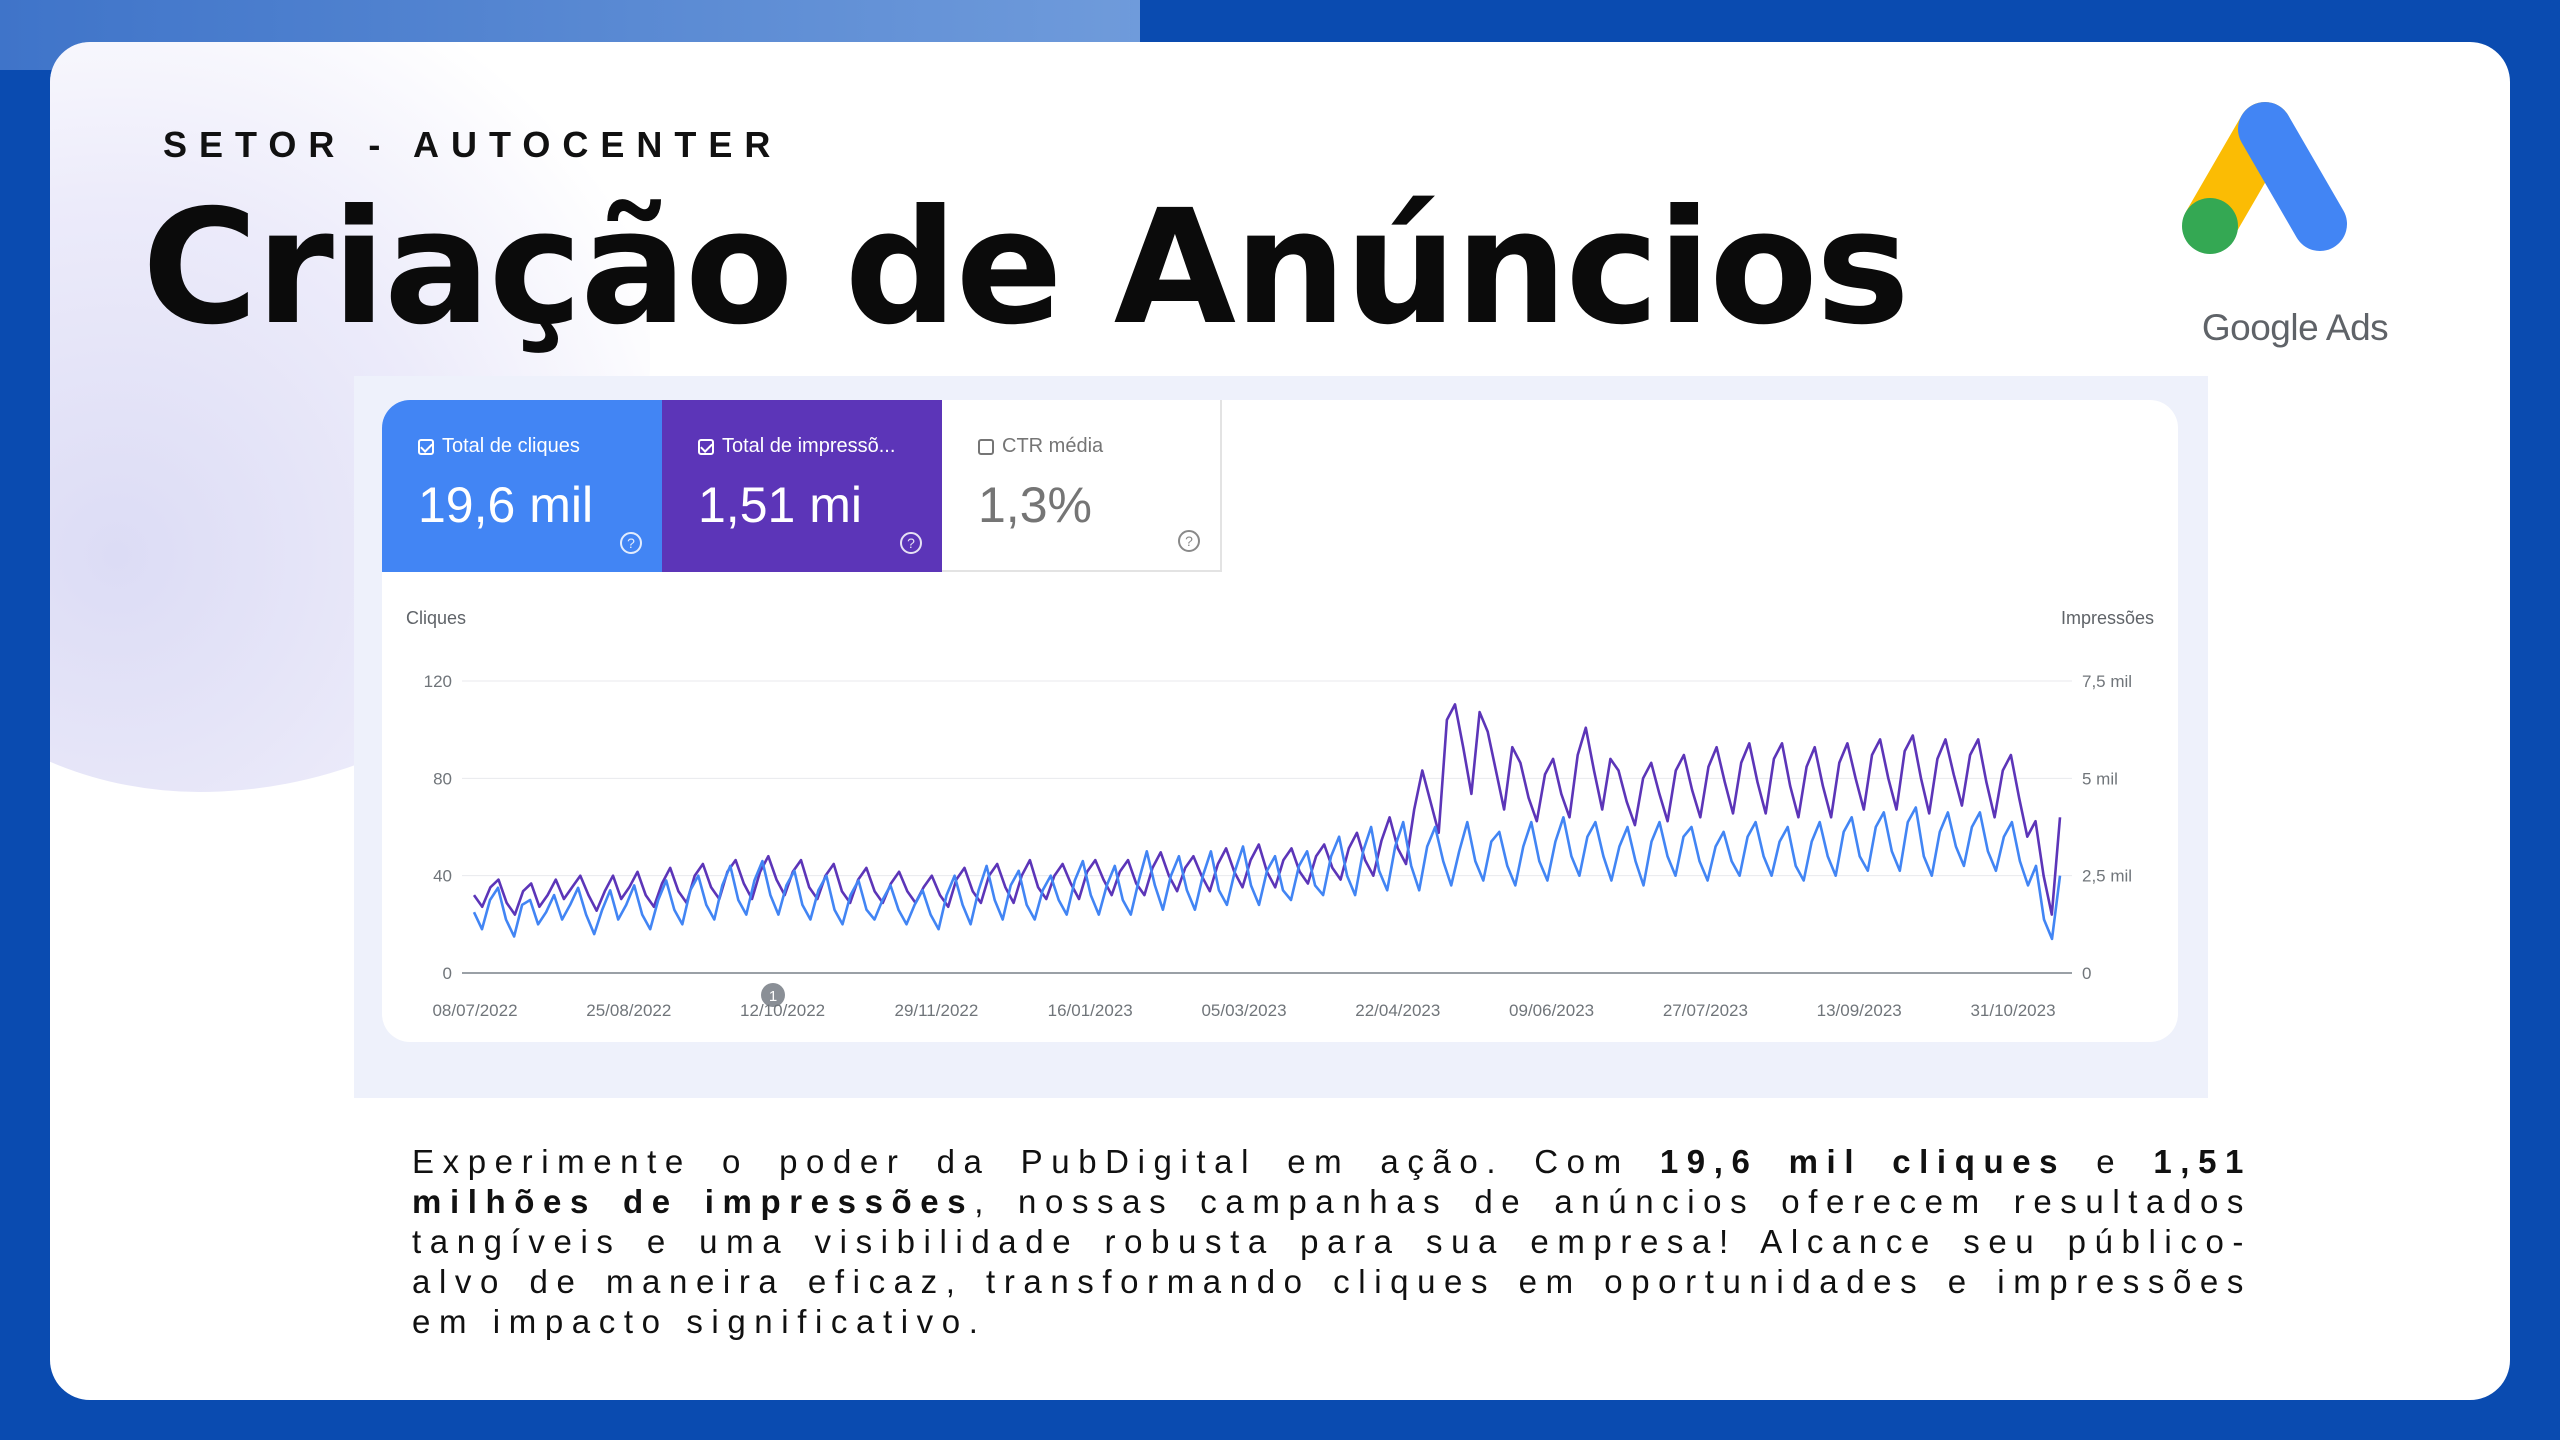 The height and width of the screenshot is (1440, 2560). I want to click on metric-label-row: Total de cliques, so click(540, 446).